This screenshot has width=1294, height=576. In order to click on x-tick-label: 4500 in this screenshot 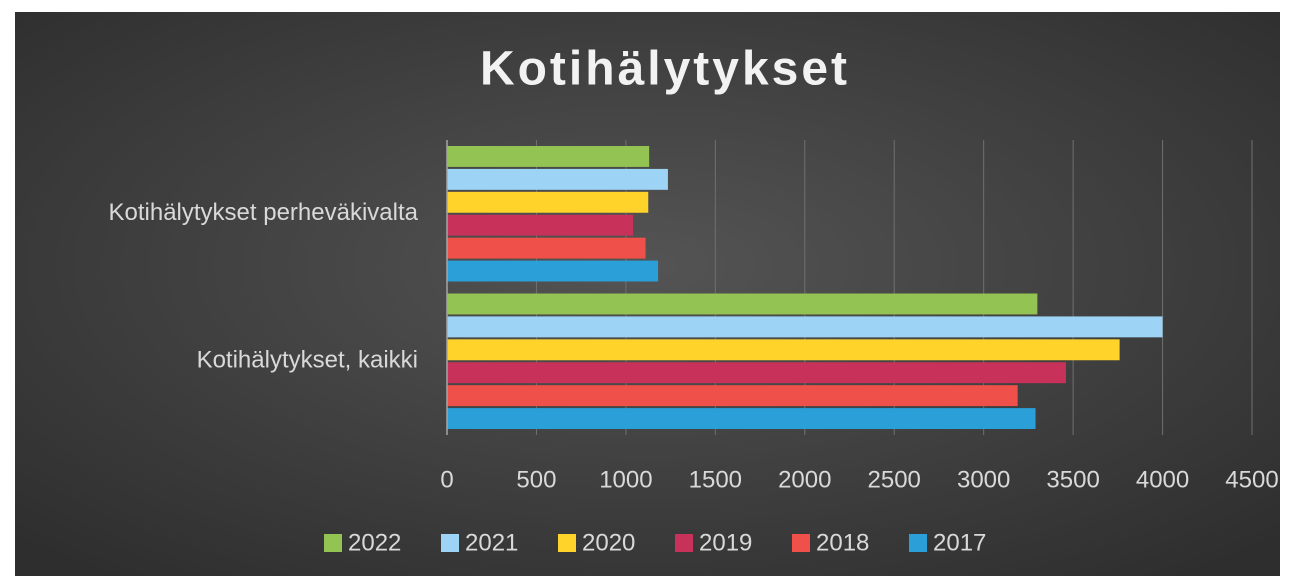, I will do `click(1251, 479)`.